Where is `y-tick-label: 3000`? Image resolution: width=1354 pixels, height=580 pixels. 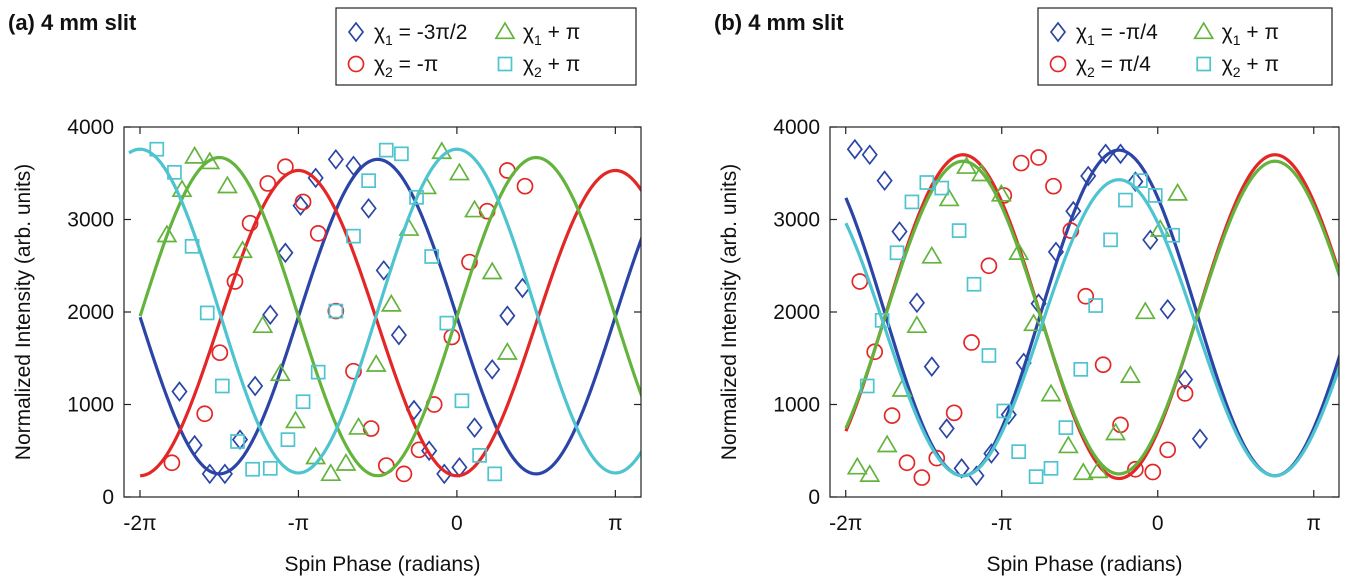
y-tick-label: 3000 is located at coordinates (796, 220).